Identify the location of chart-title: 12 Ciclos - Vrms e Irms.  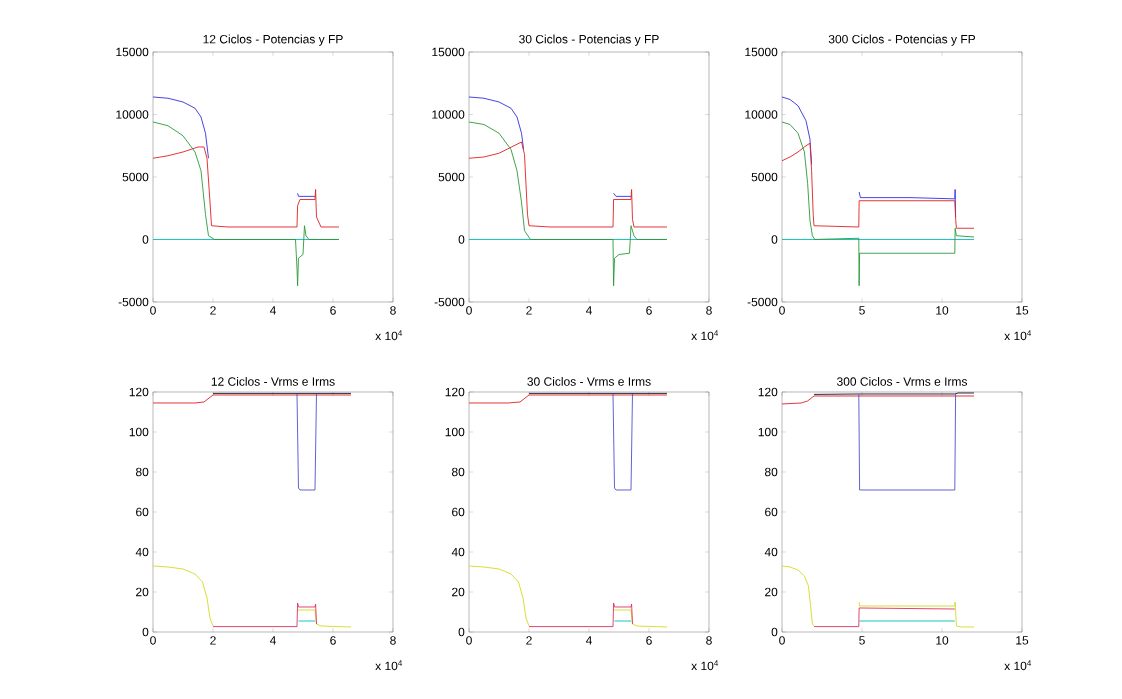
(273, 381).